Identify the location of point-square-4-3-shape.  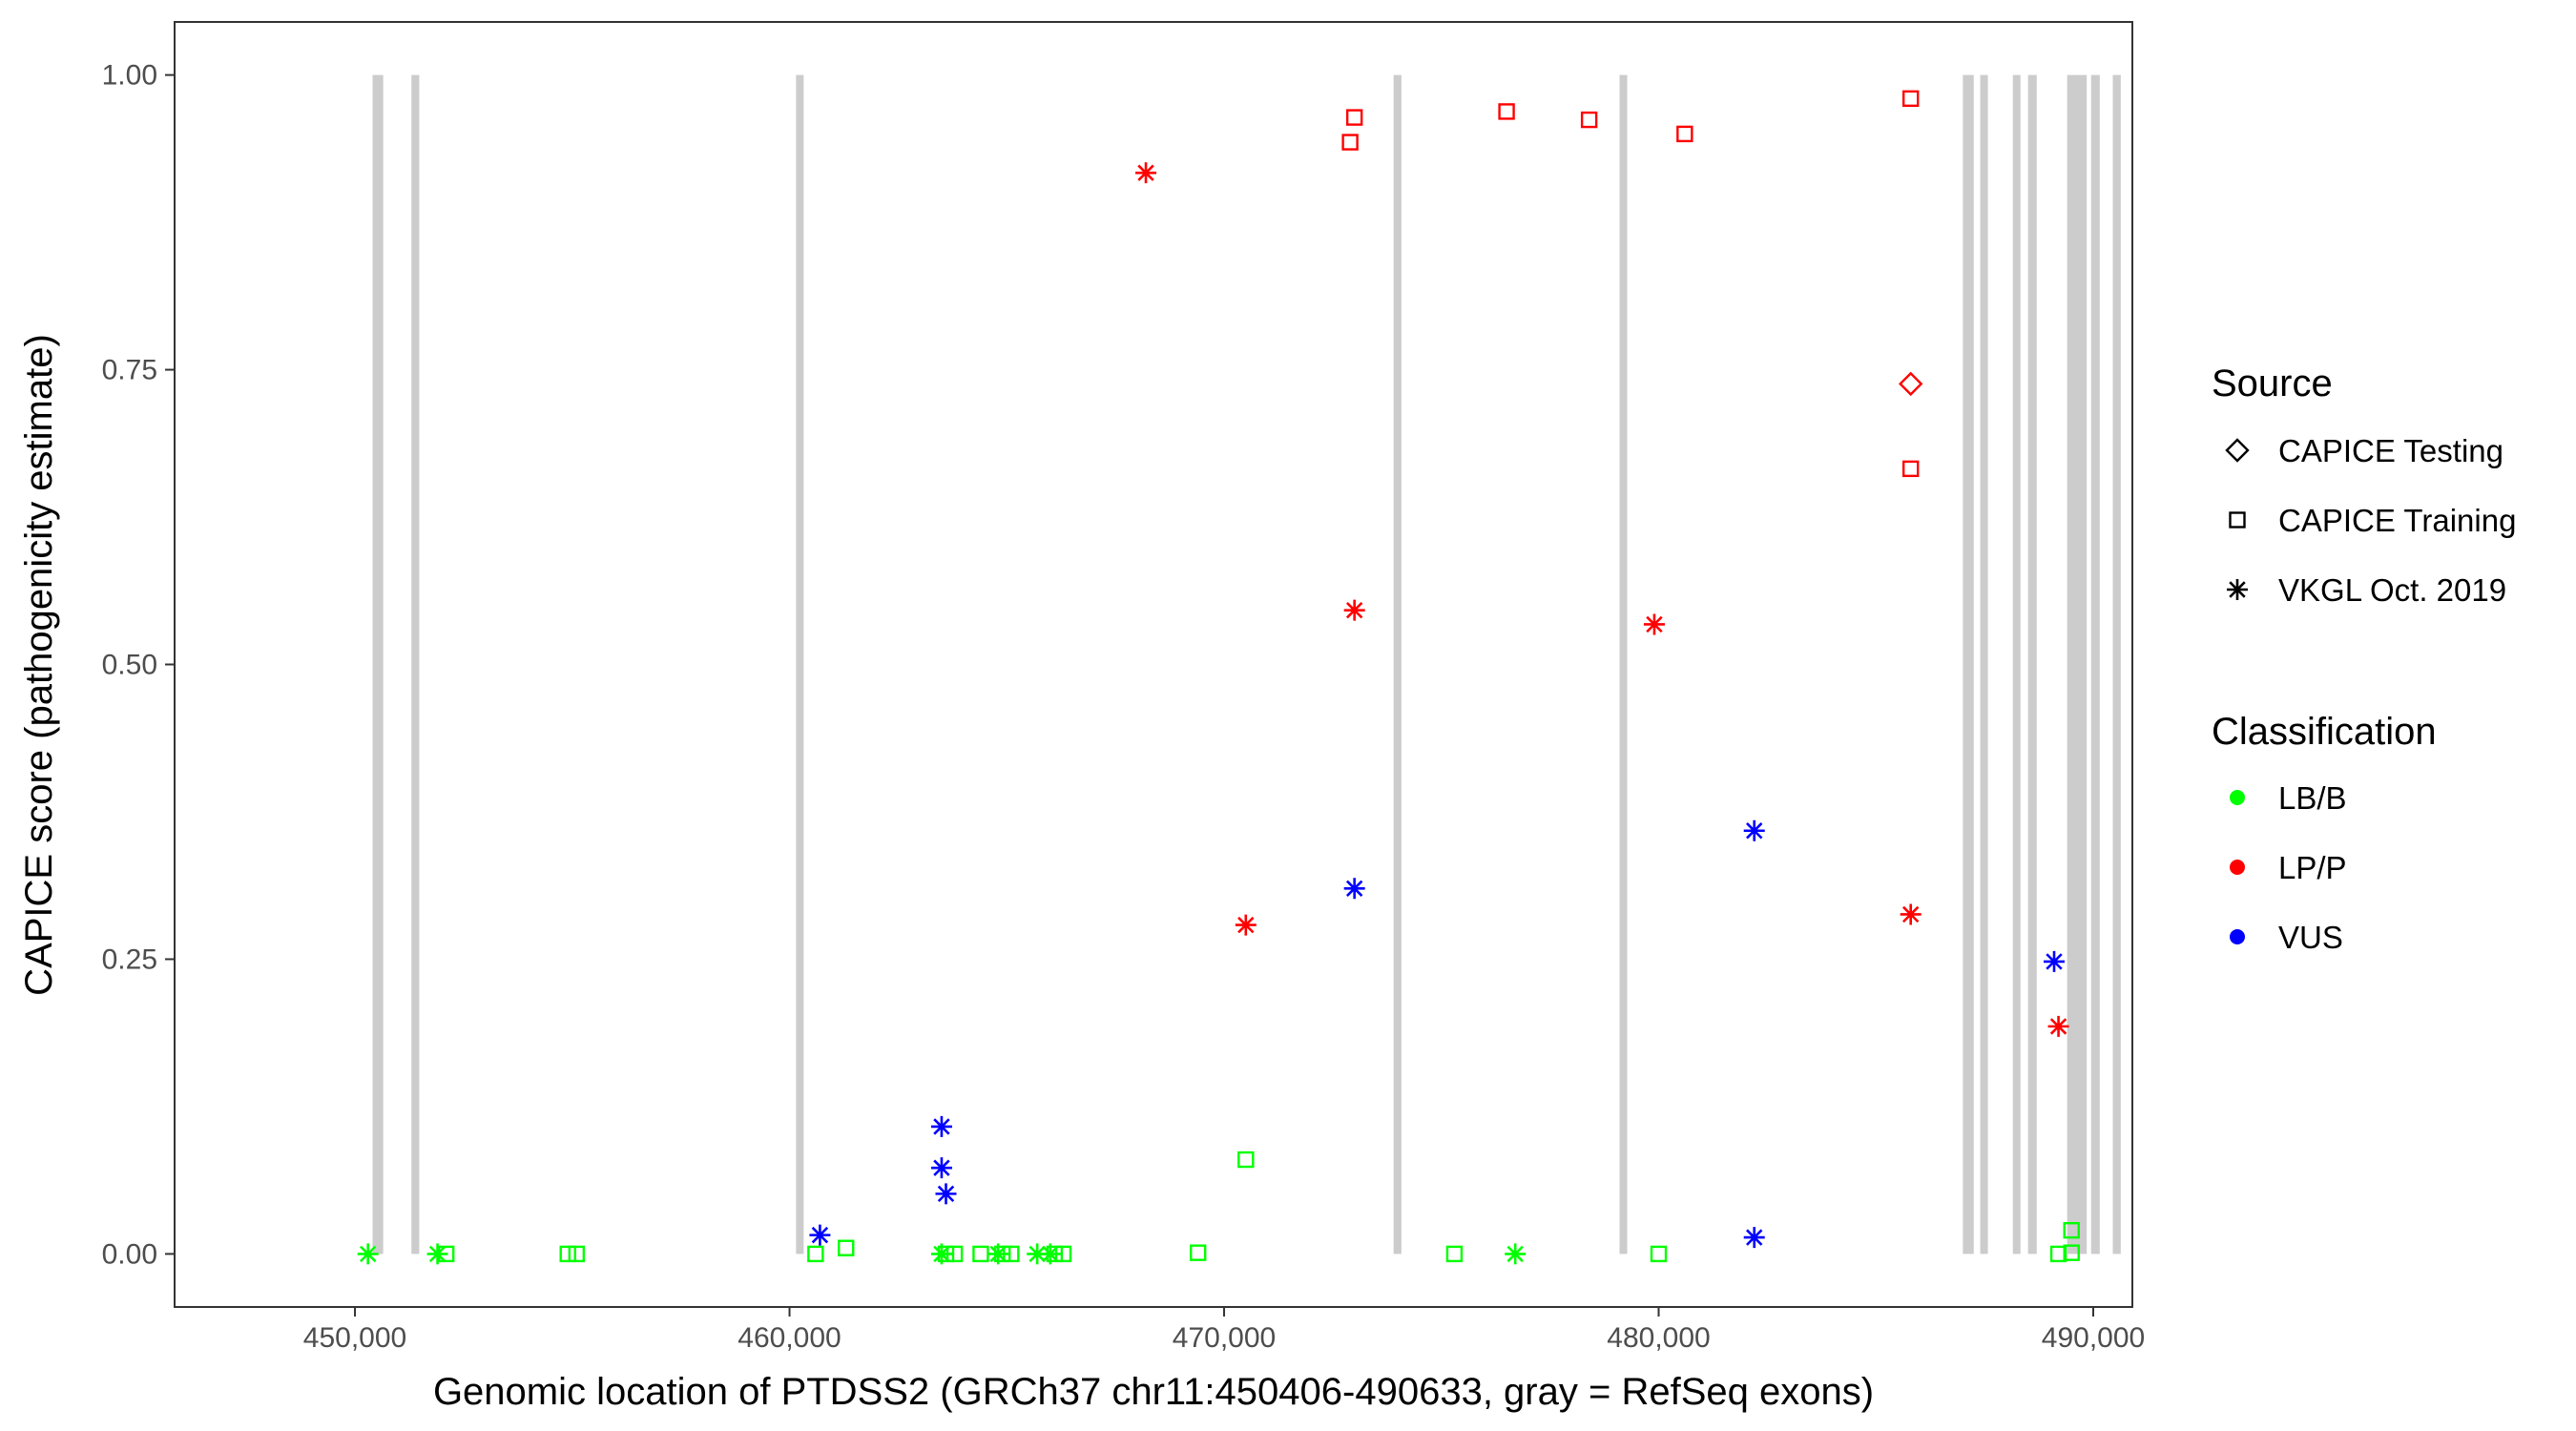
(1506, 111).